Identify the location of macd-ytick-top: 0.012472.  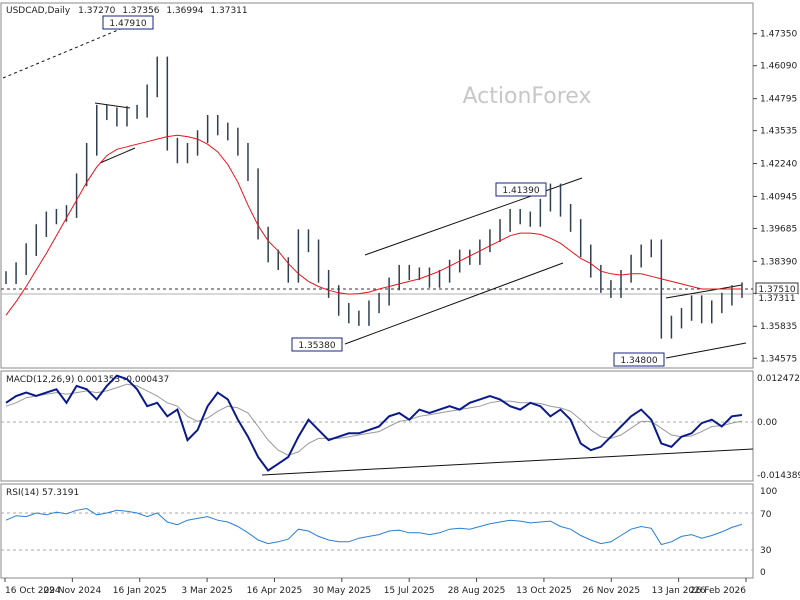
(778, 379).